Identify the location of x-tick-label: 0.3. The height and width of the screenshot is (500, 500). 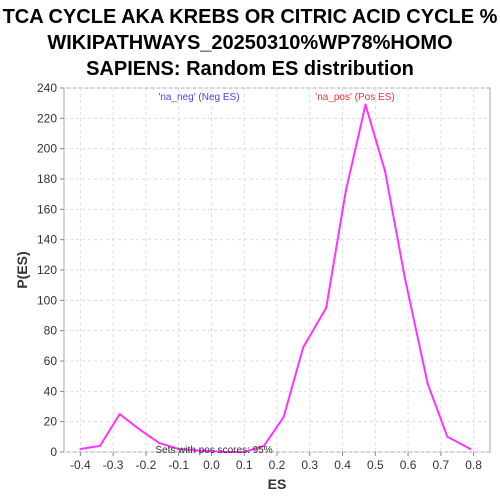
(309, 465).